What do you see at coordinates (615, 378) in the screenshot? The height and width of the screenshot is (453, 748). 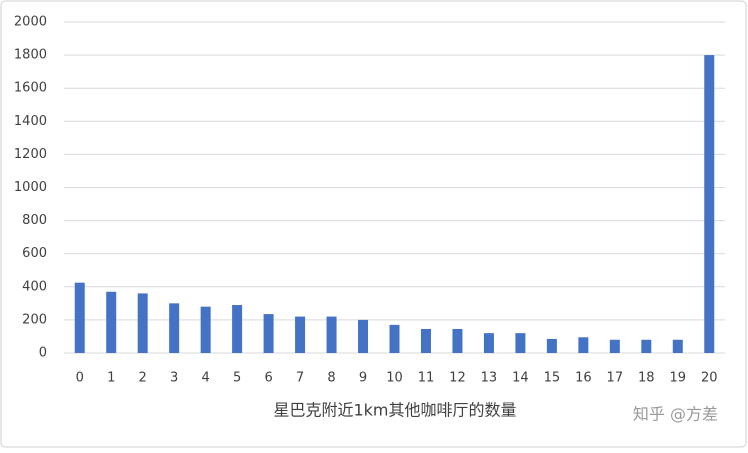 I see `x-tick-label: 17` at bounding box center [615, 378].